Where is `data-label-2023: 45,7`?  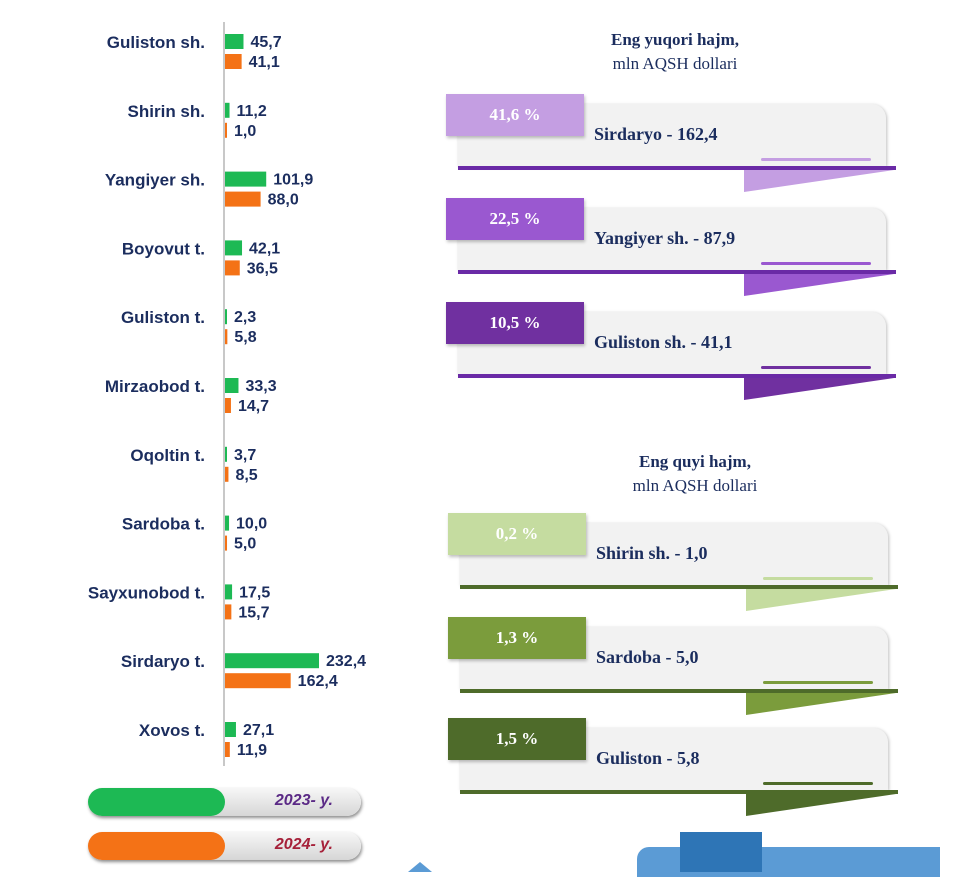
data-label-2023: 45,7 is located at coordinates (265, 42).